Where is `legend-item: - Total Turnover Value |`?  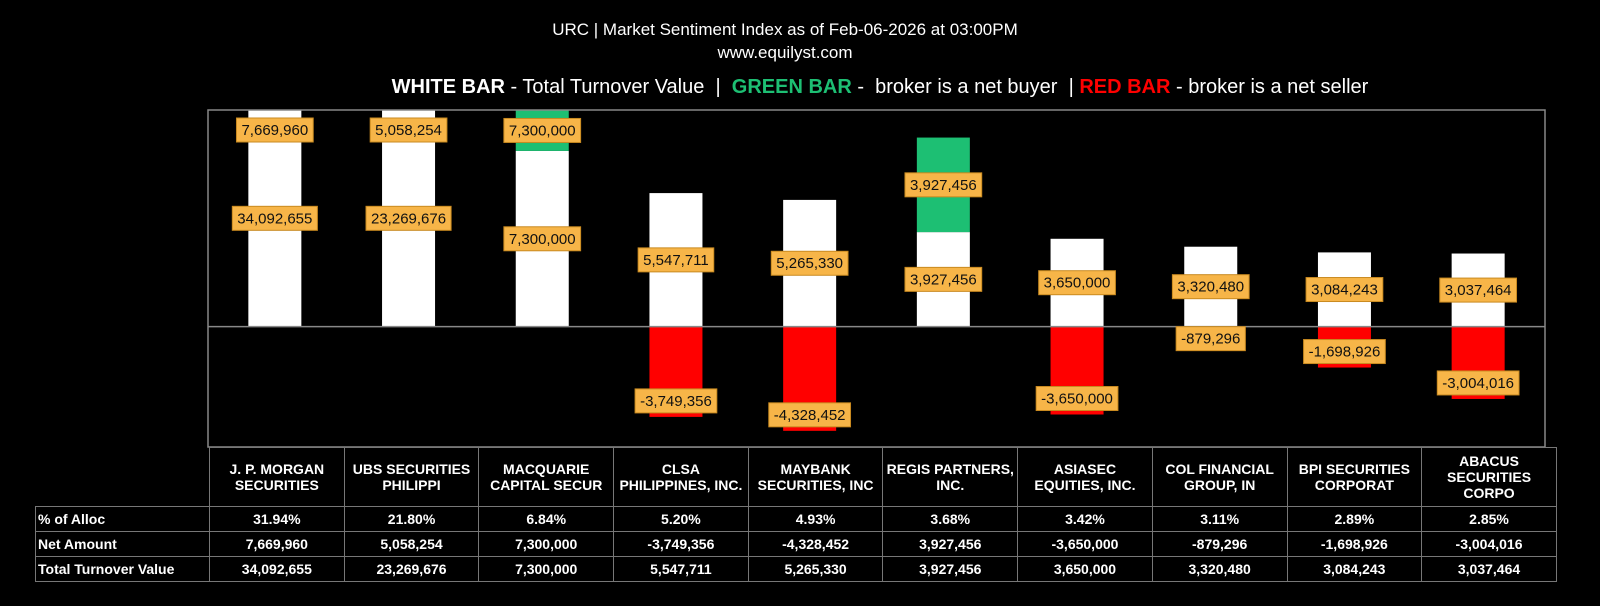
legend-item: - Total Turnover Value | is located at coordinates (618, 87).